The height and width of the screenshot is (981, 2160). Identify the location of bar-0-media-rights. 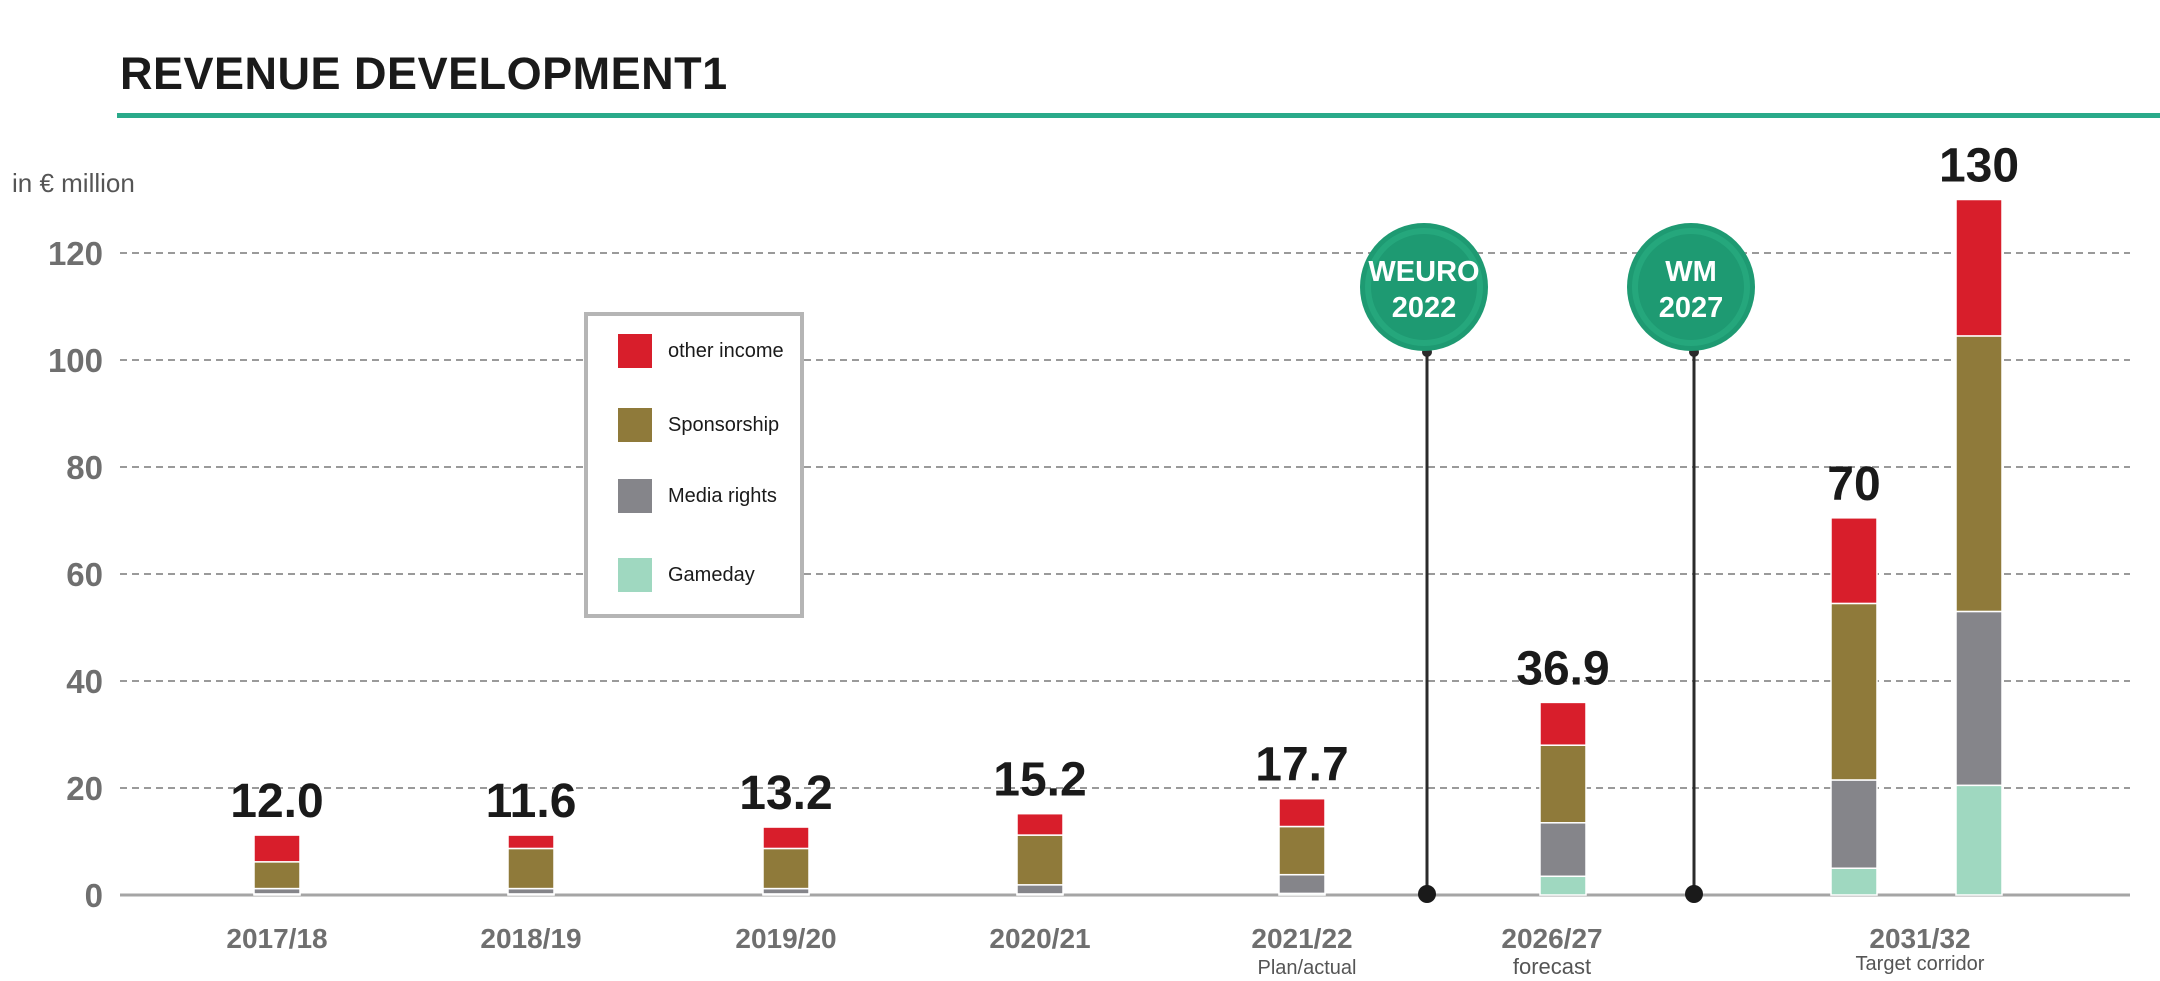
(277, 891).